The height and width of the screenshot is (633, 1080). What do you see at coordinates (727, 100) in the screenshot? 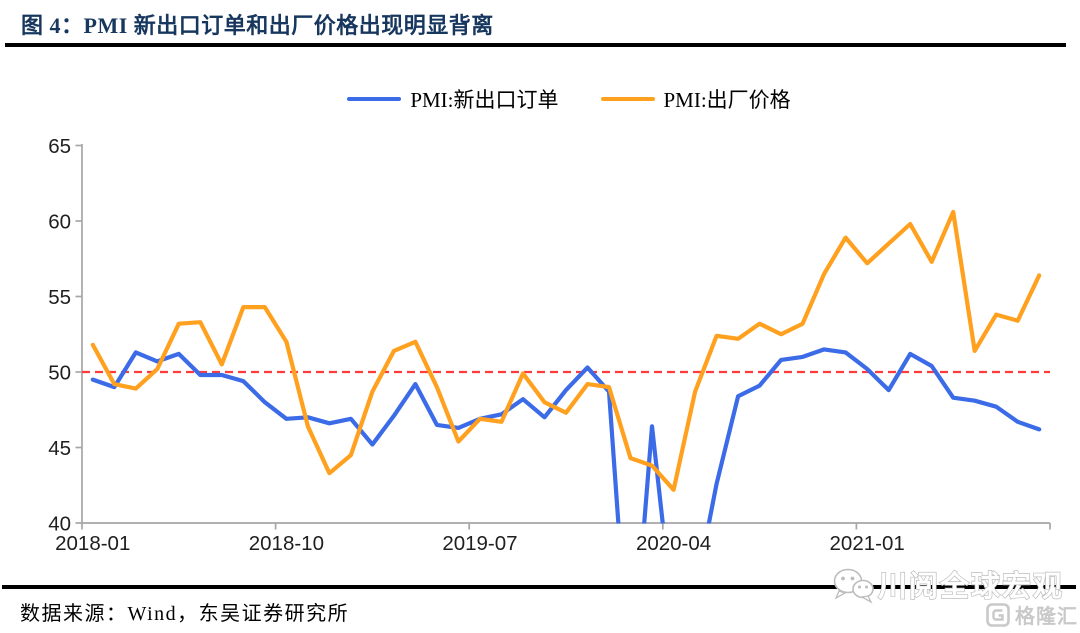
I see `legend-label-factory-price: PMI:出厂价格` at bounding box center [727, 100].